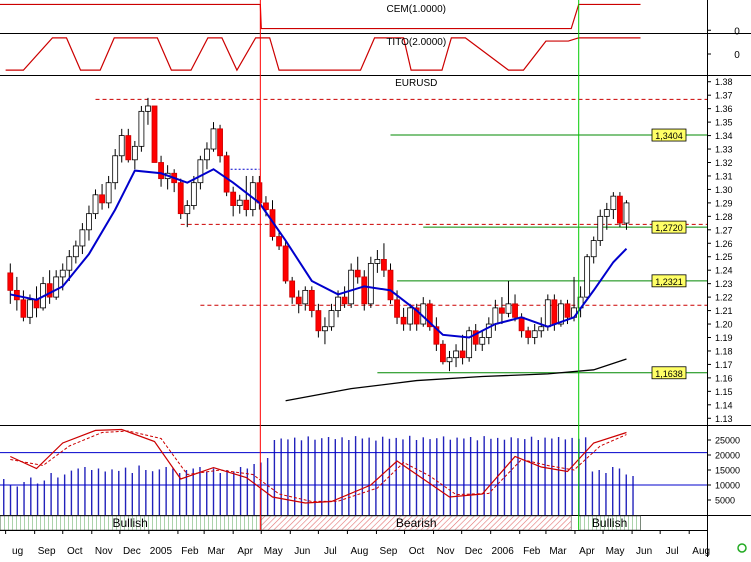 This screenshot has width=751, height=562. Describe the element at coordinates (724, 392) in the screenshot. I see `price-y-tick-label: 1.15` at that location.